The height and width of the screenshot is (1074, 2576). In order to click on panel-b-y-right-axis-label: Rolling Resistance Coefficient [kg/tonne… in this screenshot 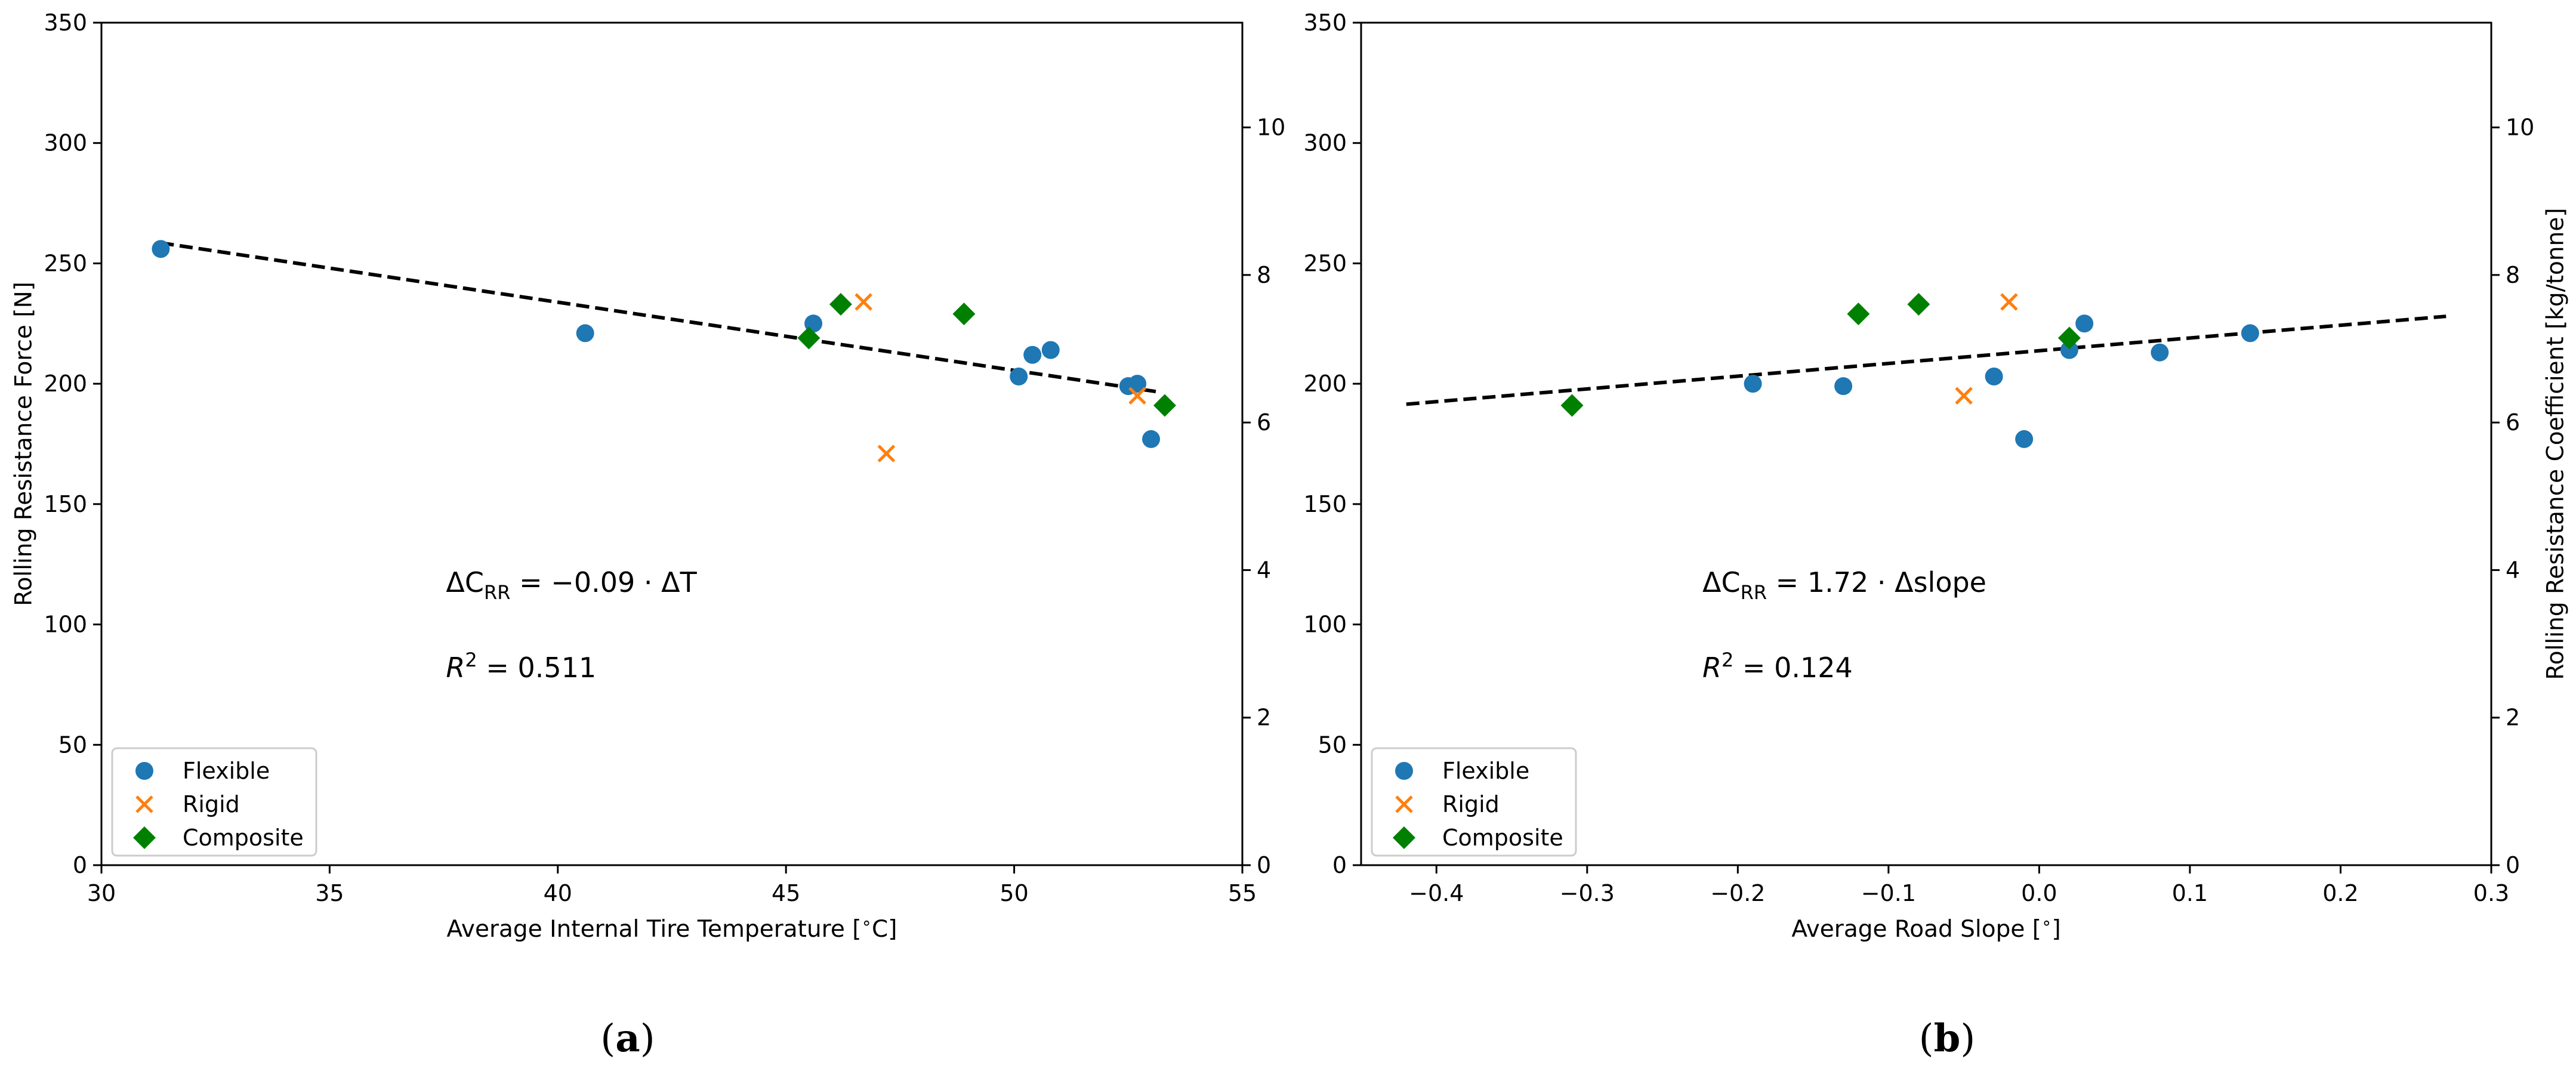, I will do `click(2556, 444)`.